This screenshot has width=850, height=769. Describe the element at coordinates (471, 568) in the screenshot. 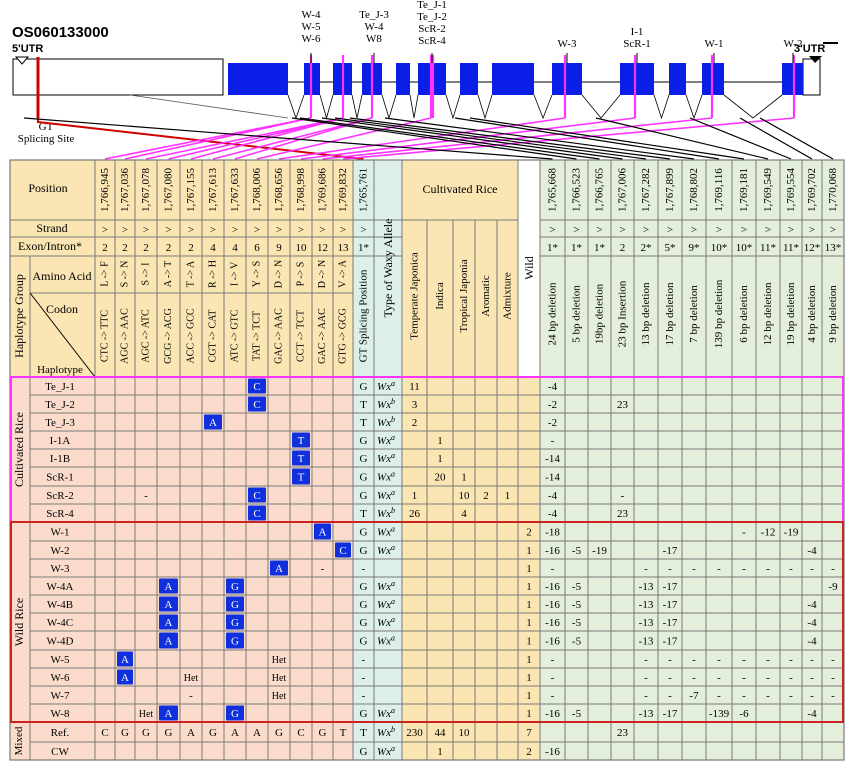

I see `cult-body-fill` at that location.